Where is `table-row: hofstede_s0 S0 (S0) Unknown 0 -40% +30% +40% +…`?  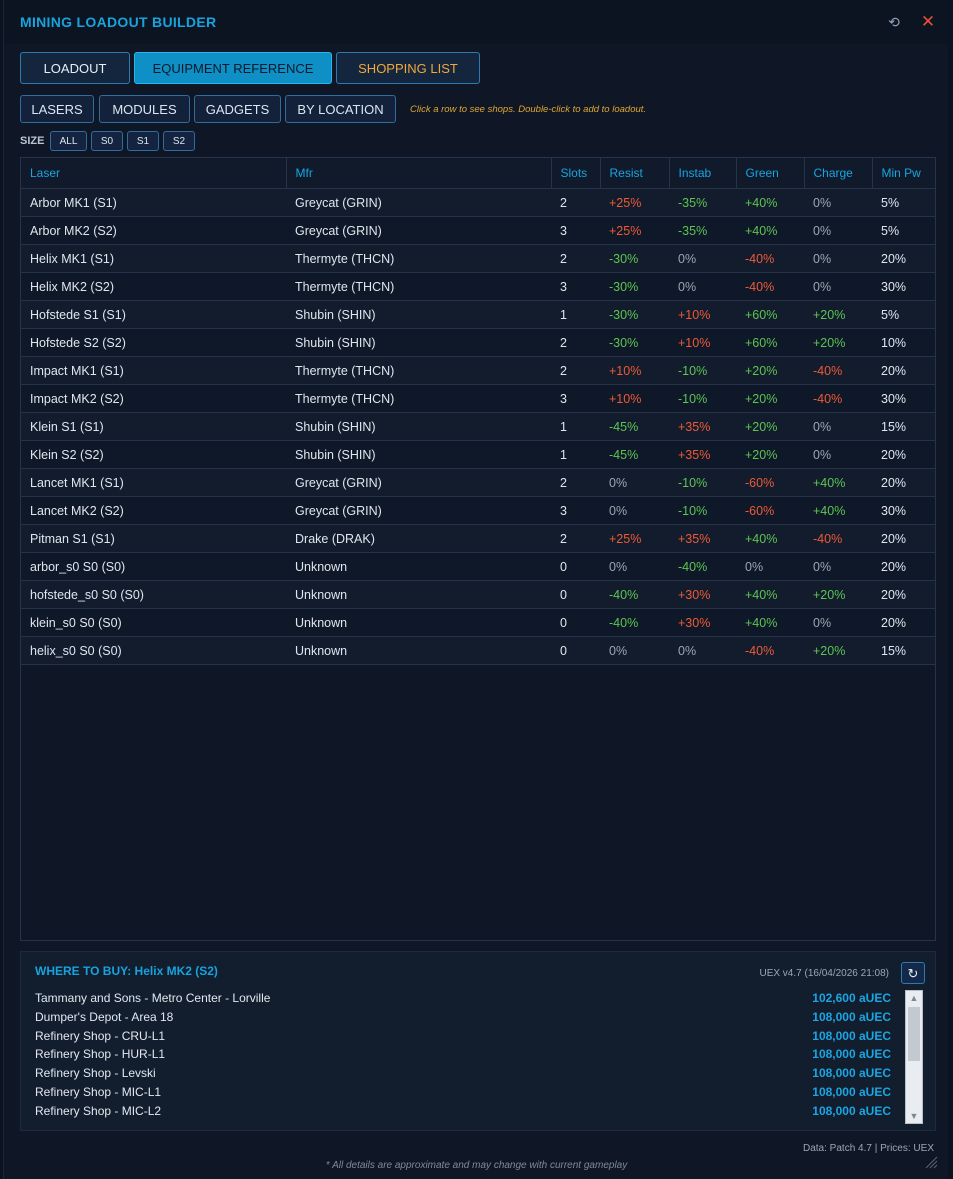 table-row: hofstede_s0 S0 (S0) Unknown 0 -40% +30% +40% +… is located at coordinates (478, 594).